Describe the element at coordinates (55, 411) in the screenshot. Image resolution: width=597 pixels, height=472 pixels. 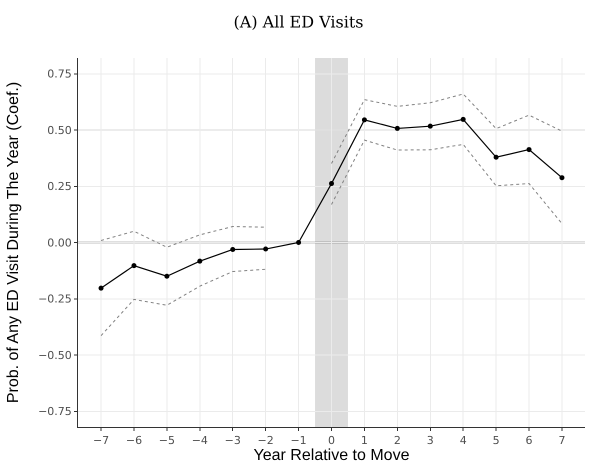
I see `y-tick-label: −0.75` at that location.